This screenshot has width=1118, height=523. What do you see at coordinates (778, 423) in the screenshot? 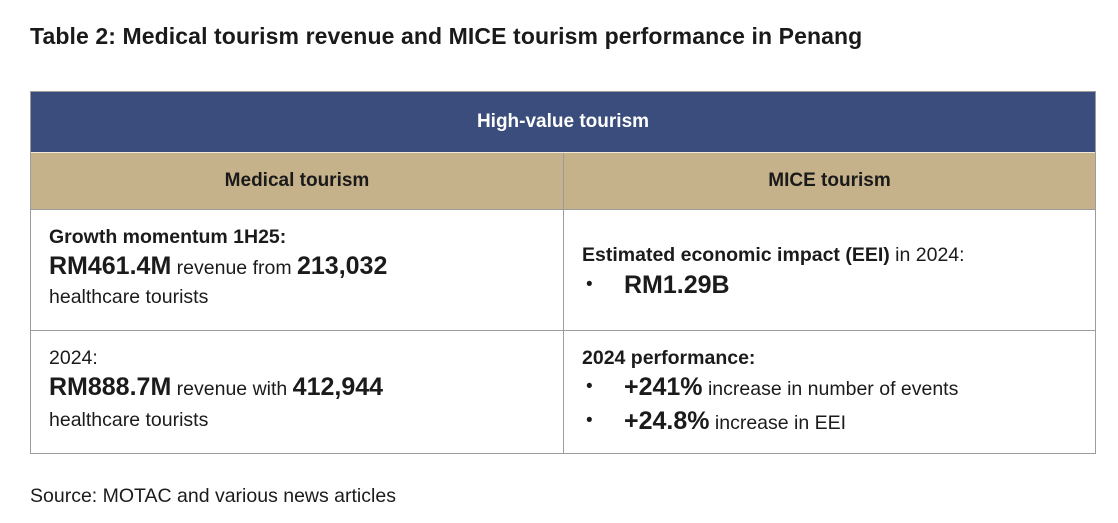
I see `mice-2024-eei-text: increase in EEI` at bounding box center [778, 423].